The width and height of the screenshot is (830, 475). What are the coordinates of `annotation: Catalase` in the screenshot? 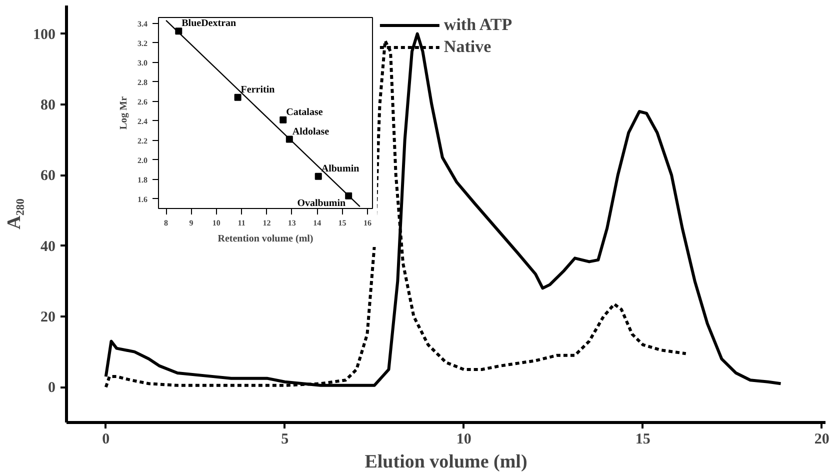 It's located at (305, 112).